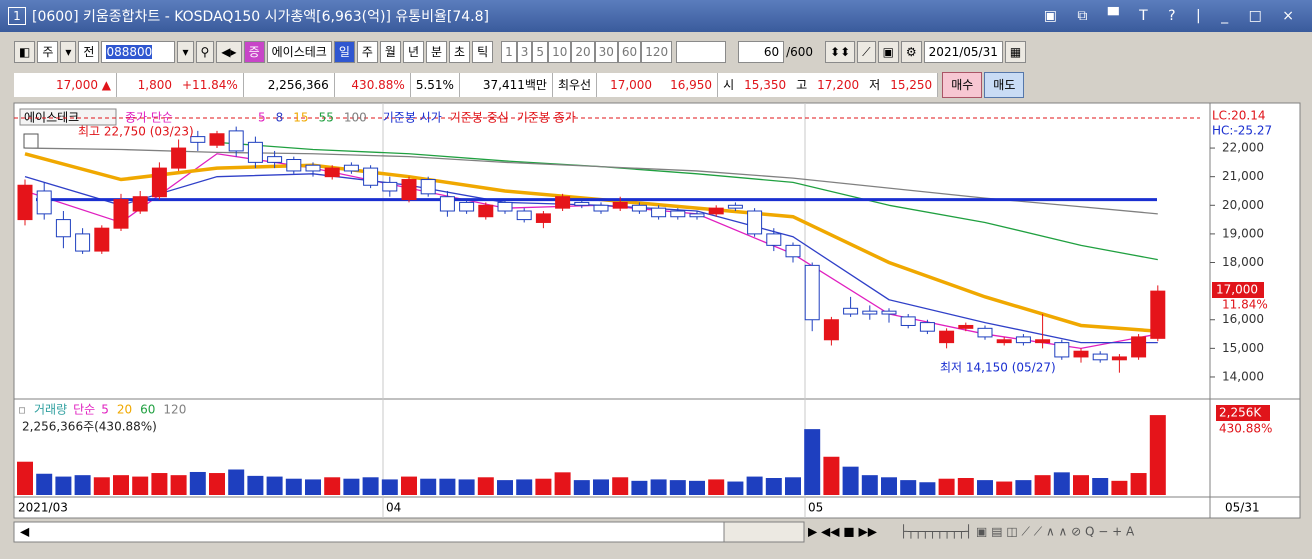 The height and width of the screenshot is (559, 1312). I want to click on layout-btn: ◧, so click(25, 52).